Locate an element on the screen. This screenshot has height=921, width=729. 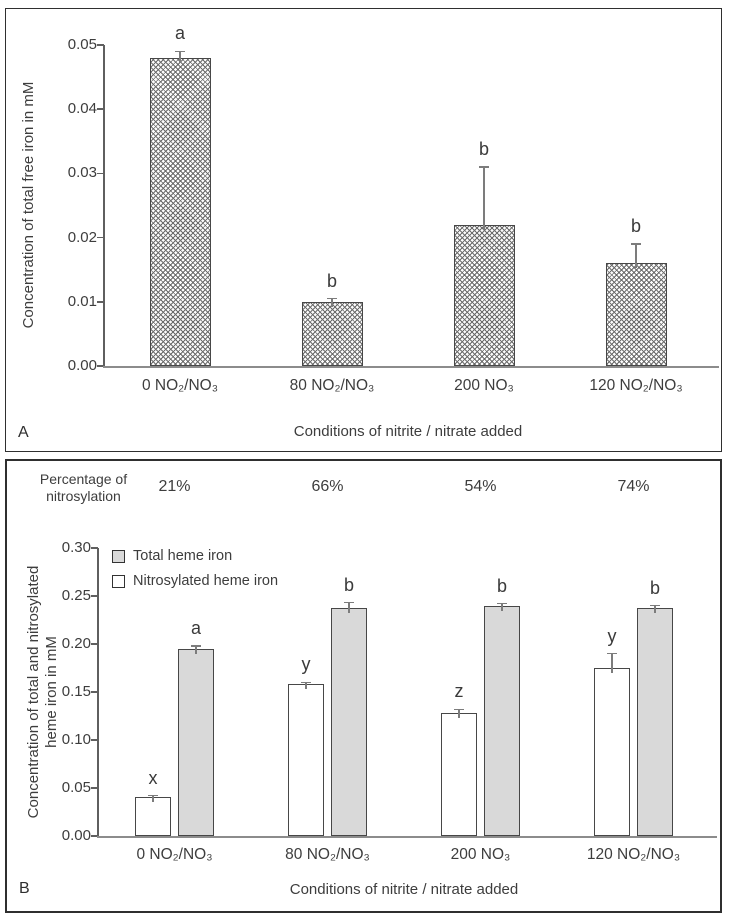
percent-nitrosylation-value: 54% is located at coordinates (480, 486).